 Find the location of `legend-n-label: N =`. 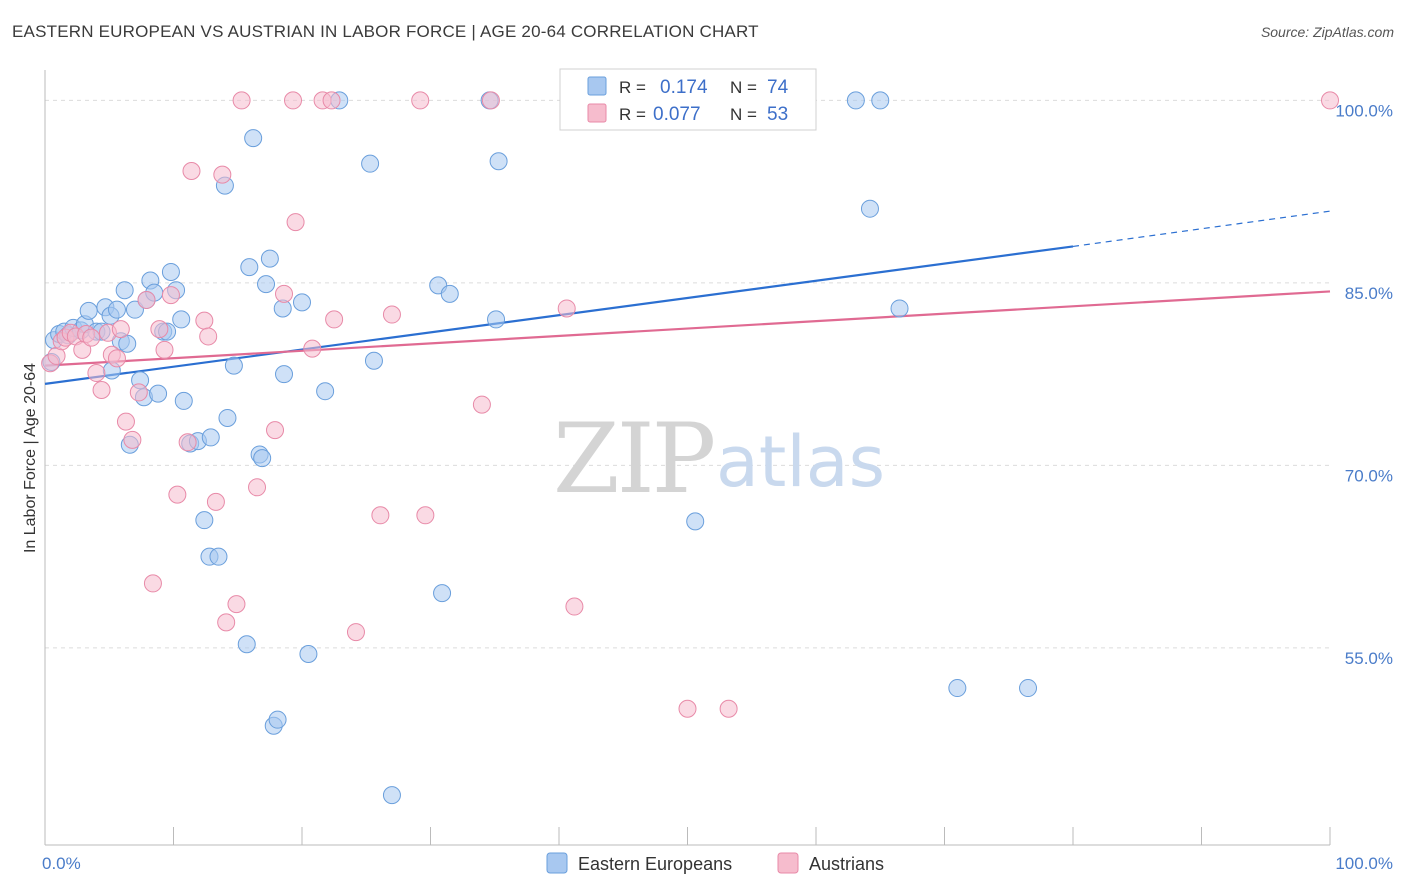

legend-n-label: N = is located at coordinates (743, 87).